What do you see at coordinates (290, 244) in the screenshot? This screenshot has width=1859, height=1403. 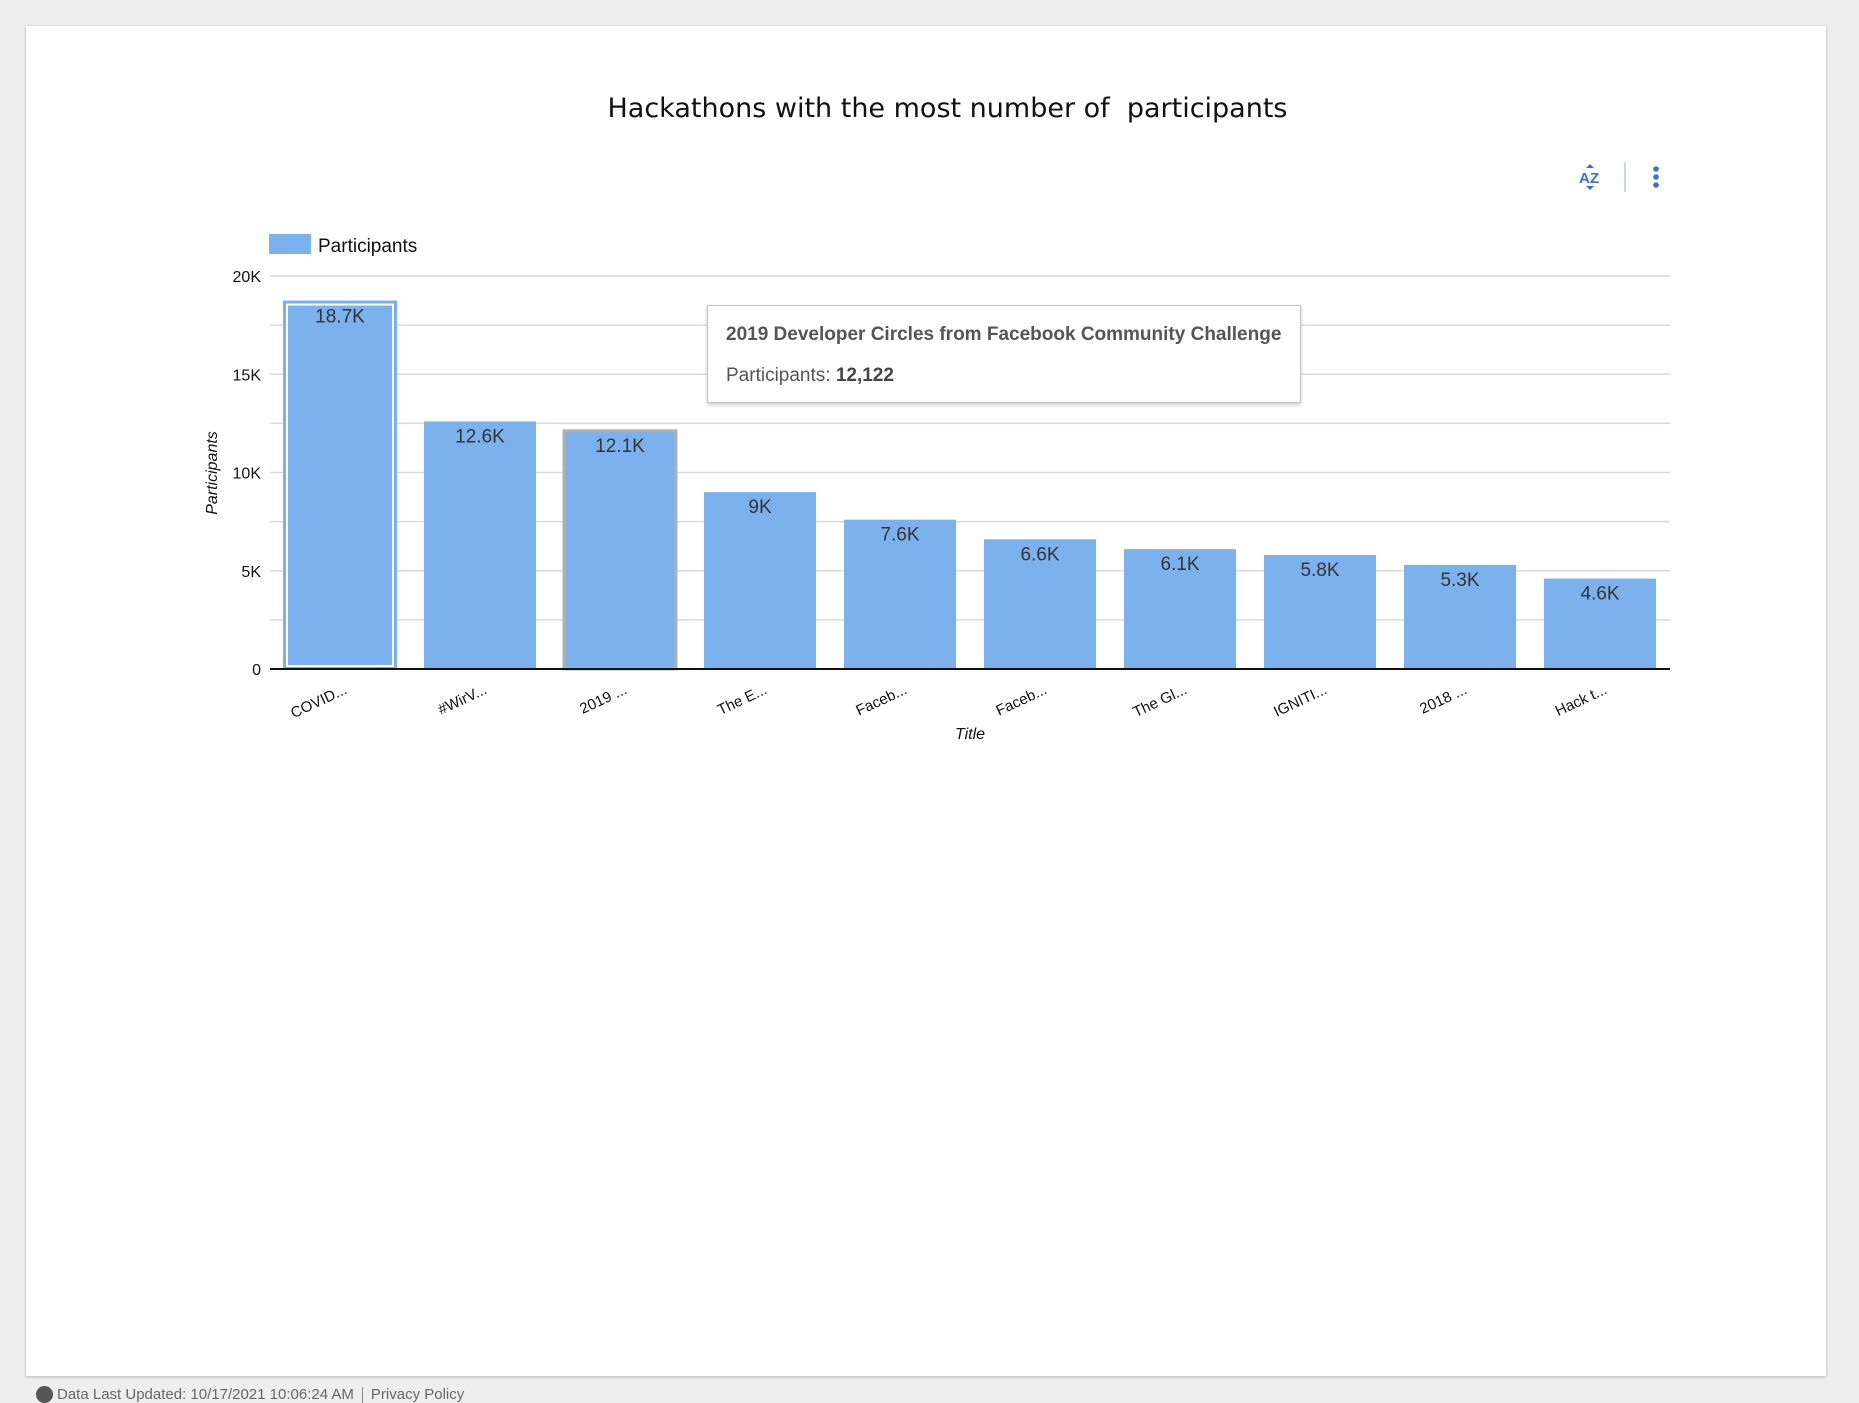 I see `legend-swatch` at bounding box center [290, 244].